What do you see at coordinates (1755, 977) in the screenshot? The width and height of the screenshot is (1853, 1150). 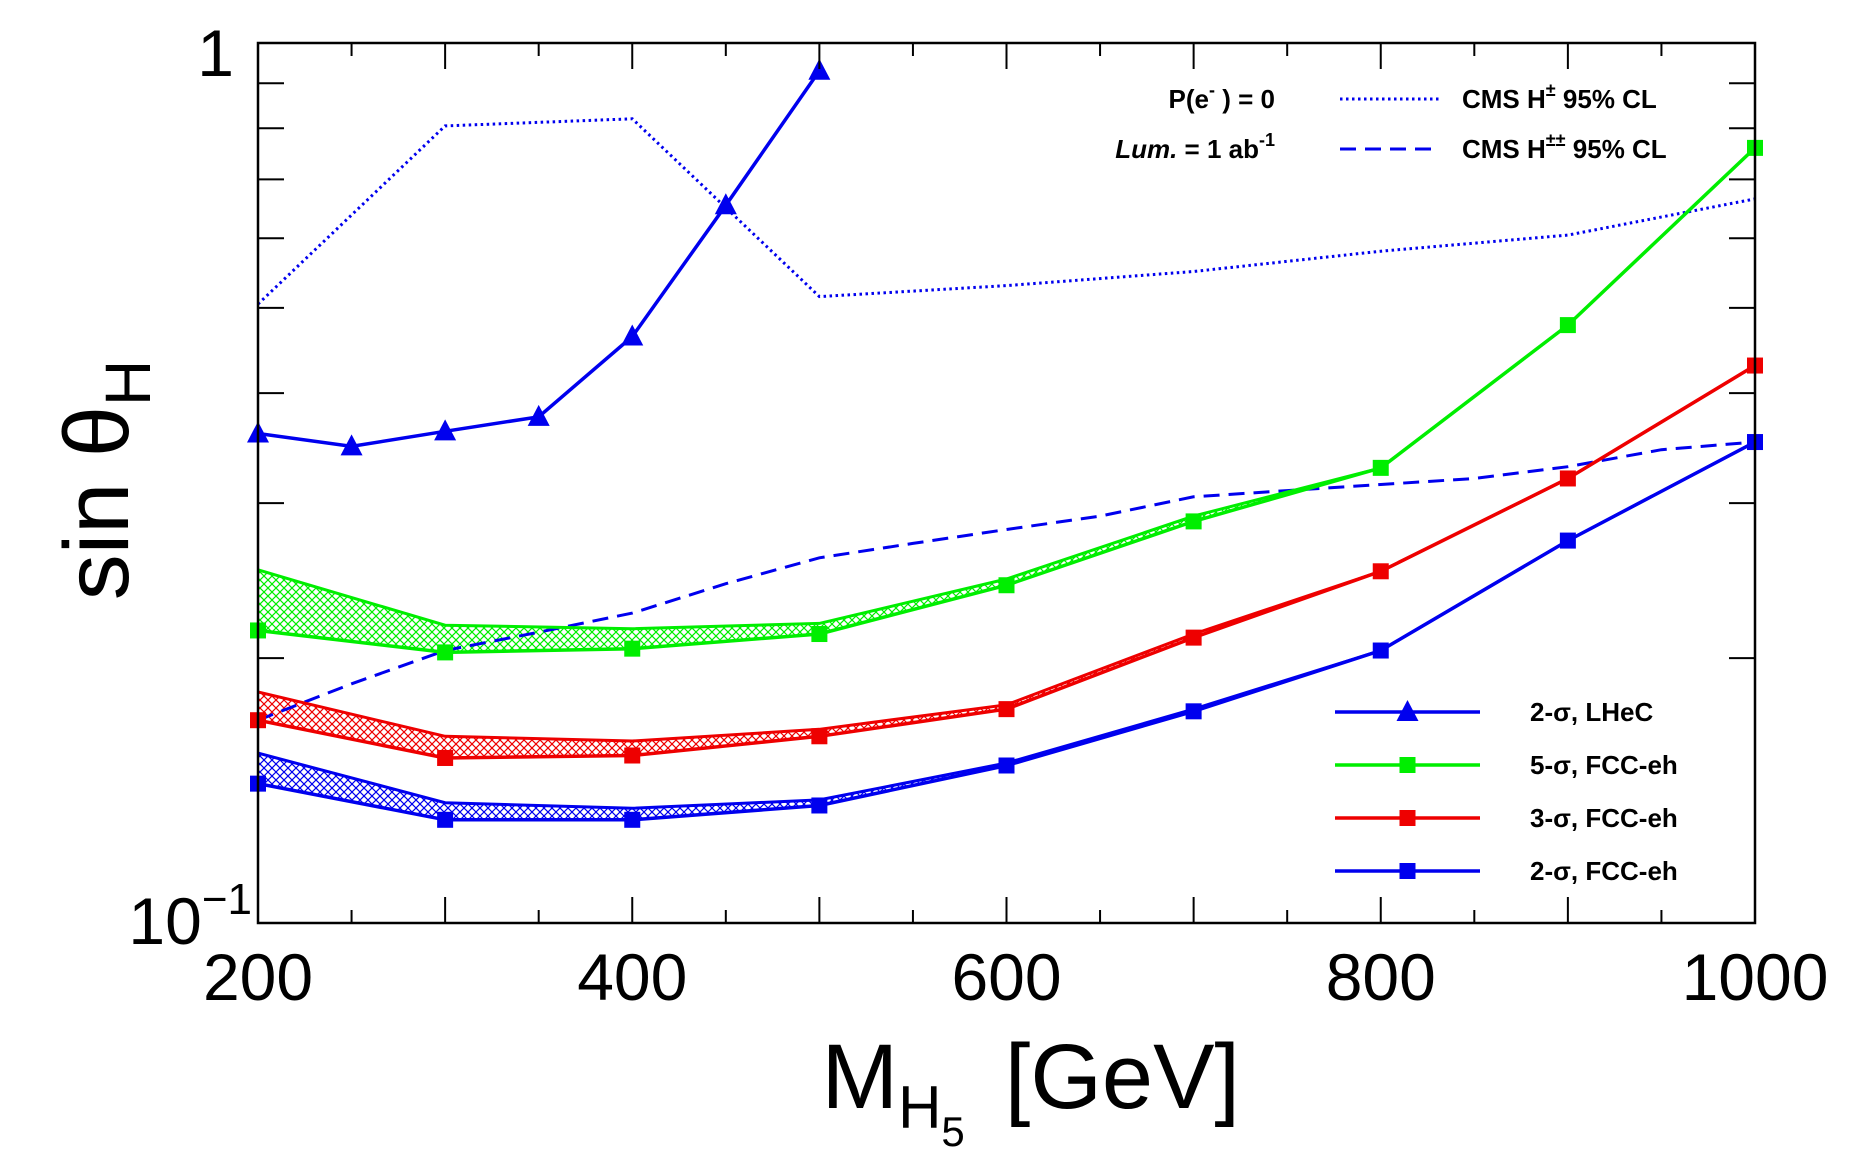 I see `x-tick-label: 1000` at bounding box center [1755, 977].